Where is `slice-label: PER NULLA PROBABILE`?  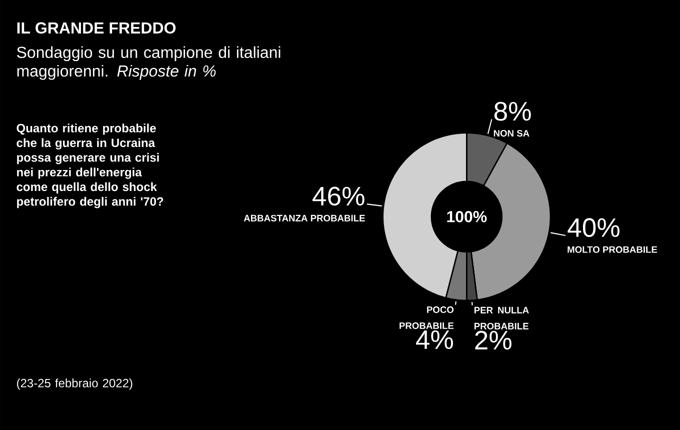 slice-label: PER NULLA PROBABILE is located at coordinates (501, 318).